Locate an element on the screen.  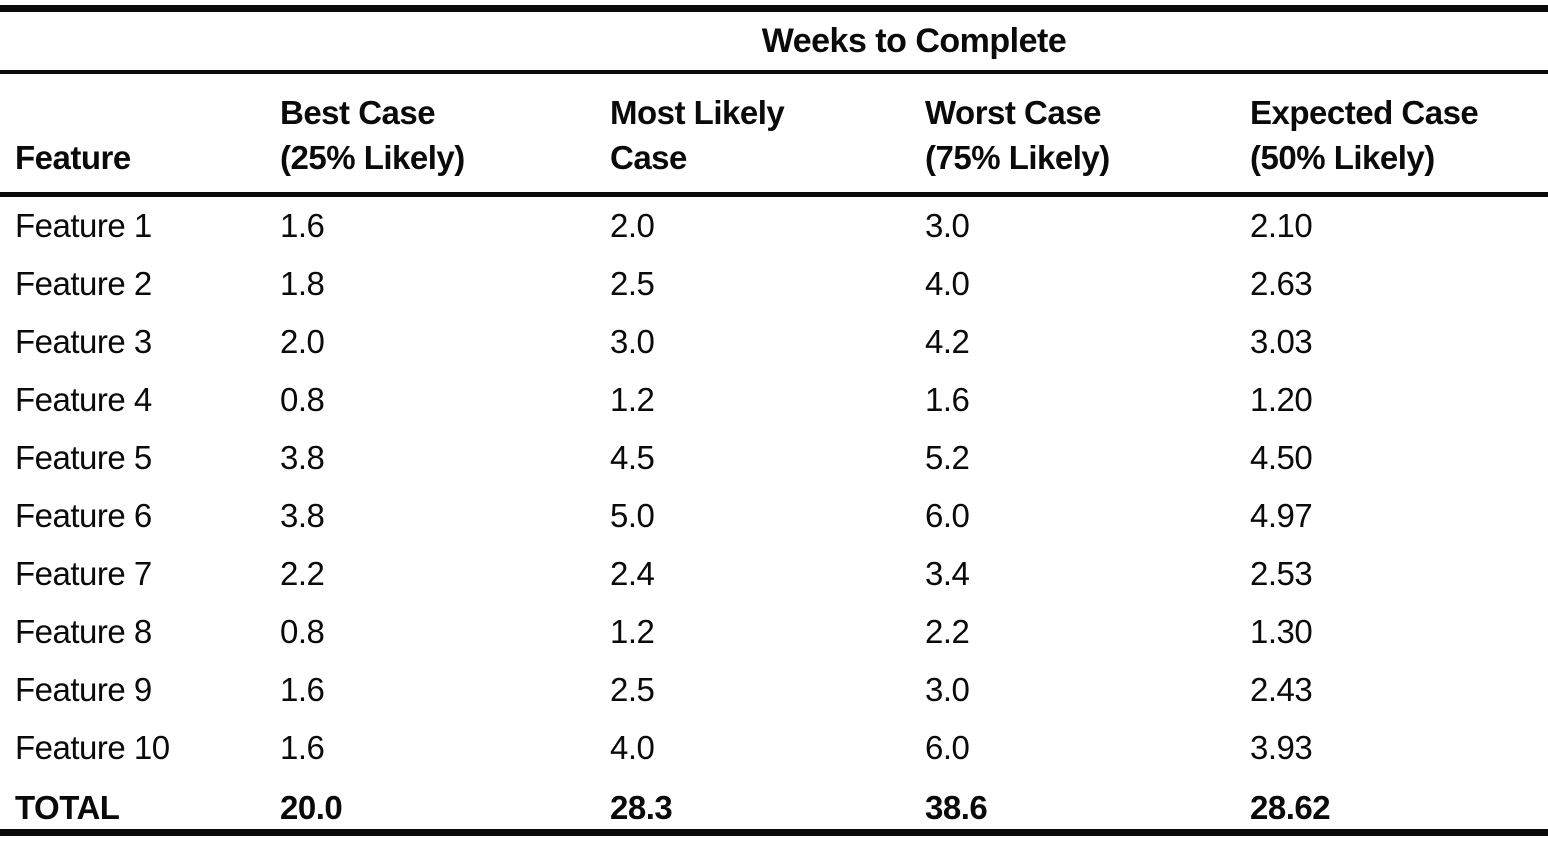
most-likely-cell: 5.0 is located at coordinates (632, 515).